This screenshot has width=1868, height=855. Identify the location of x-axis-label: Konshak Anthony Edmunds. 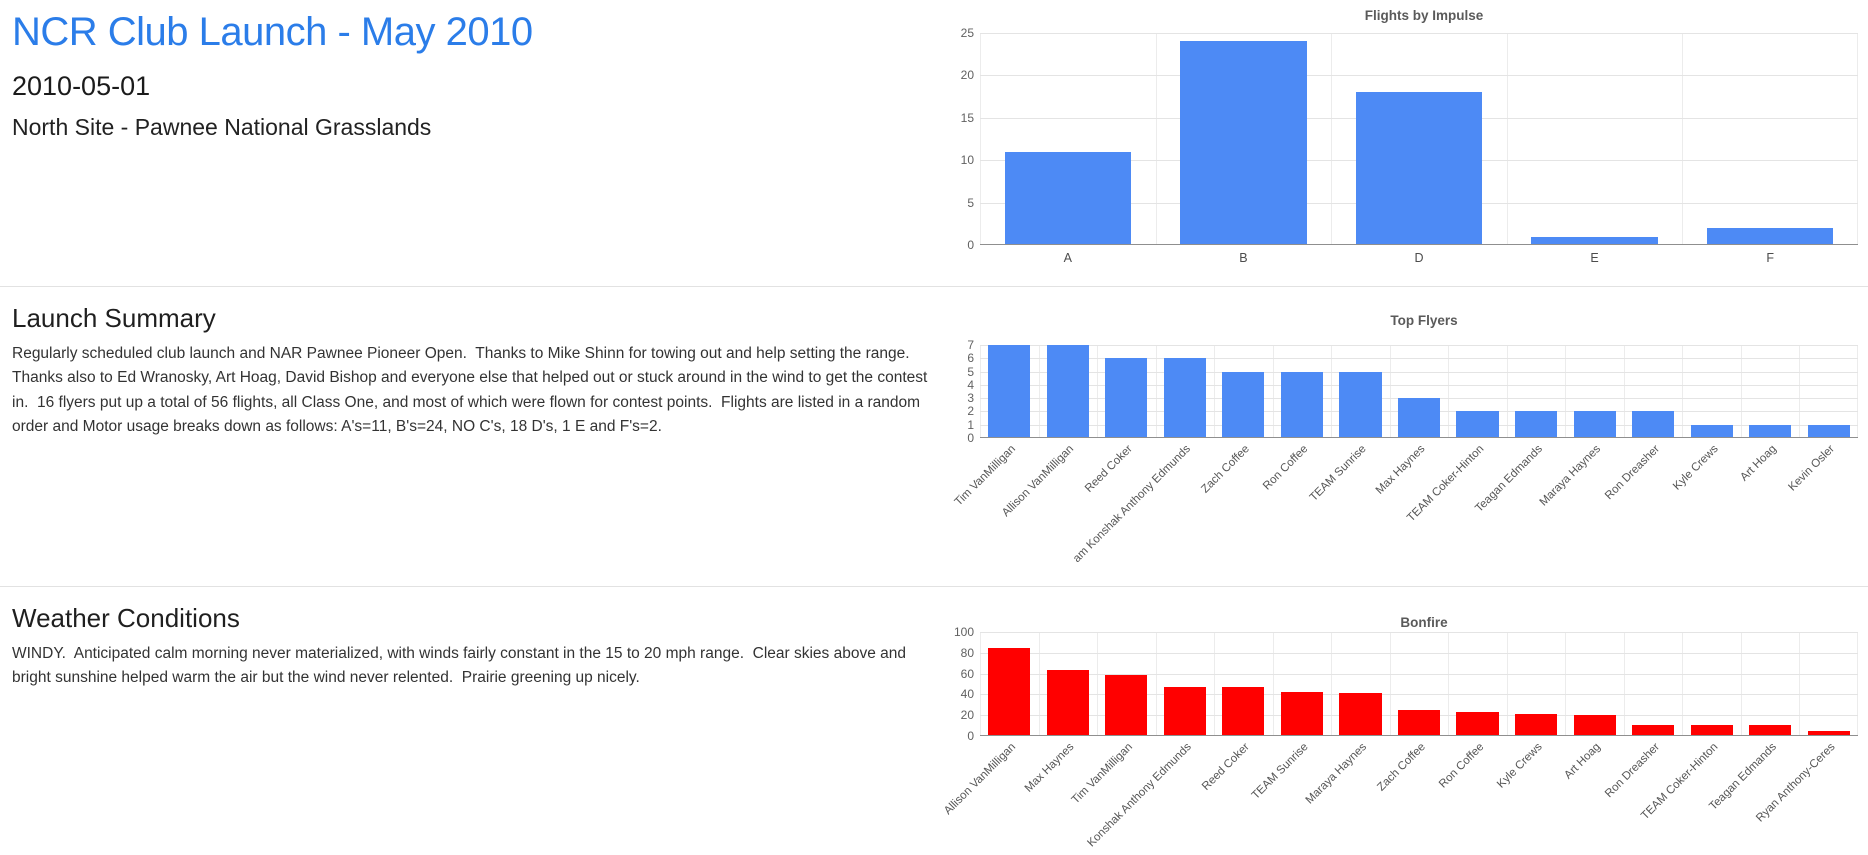
(1139, 795).